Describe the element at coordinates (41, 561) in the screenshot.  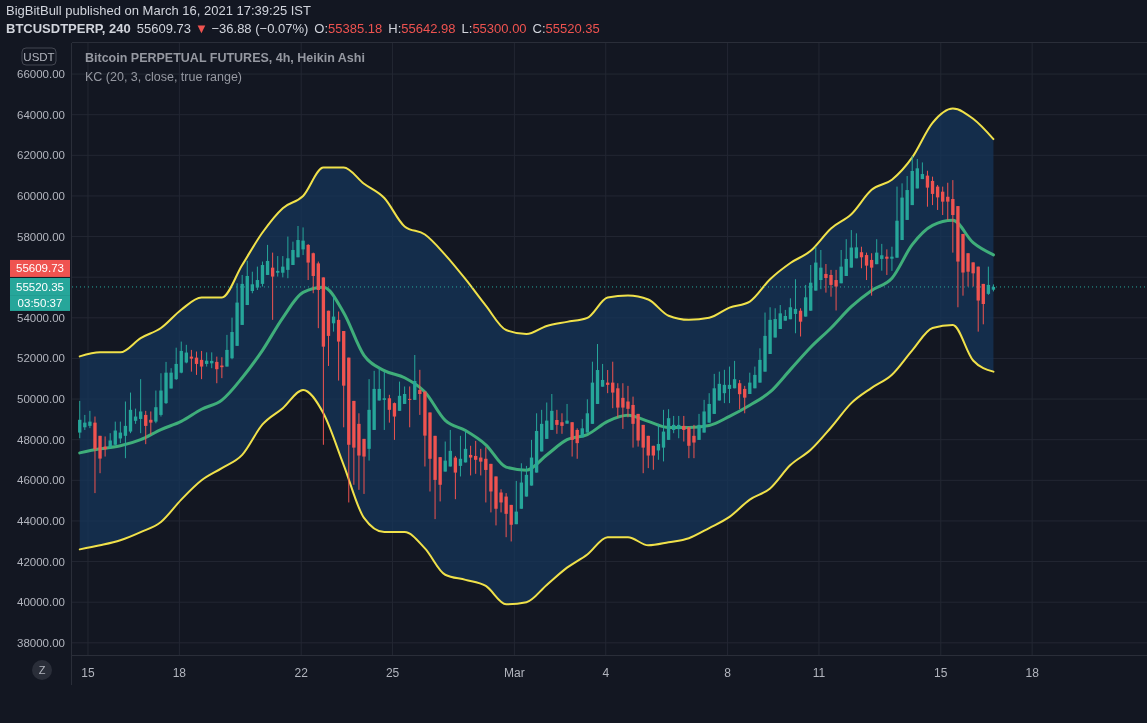
I see `y-tick-label: 42000.00` at that location.